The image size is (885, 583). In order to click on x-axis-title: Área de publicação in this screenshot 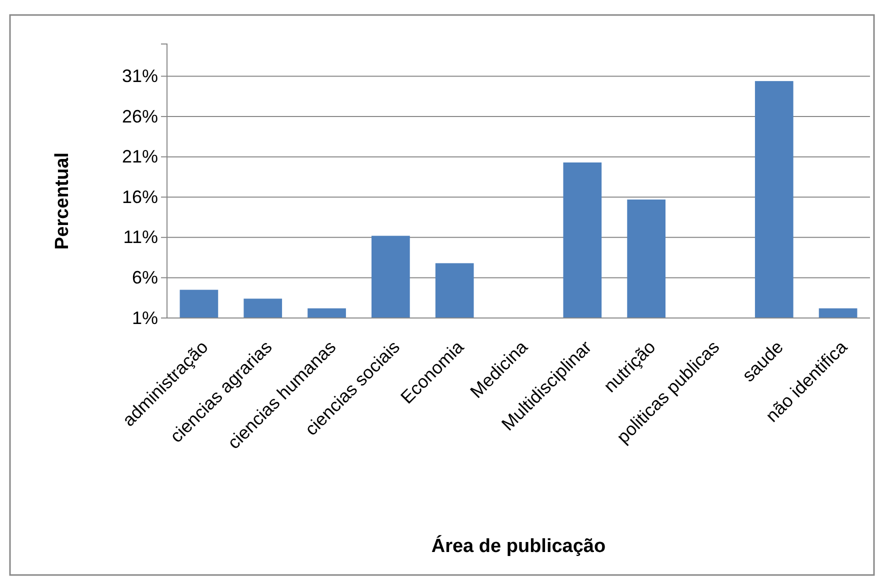, I will do `click(518, 546)`.